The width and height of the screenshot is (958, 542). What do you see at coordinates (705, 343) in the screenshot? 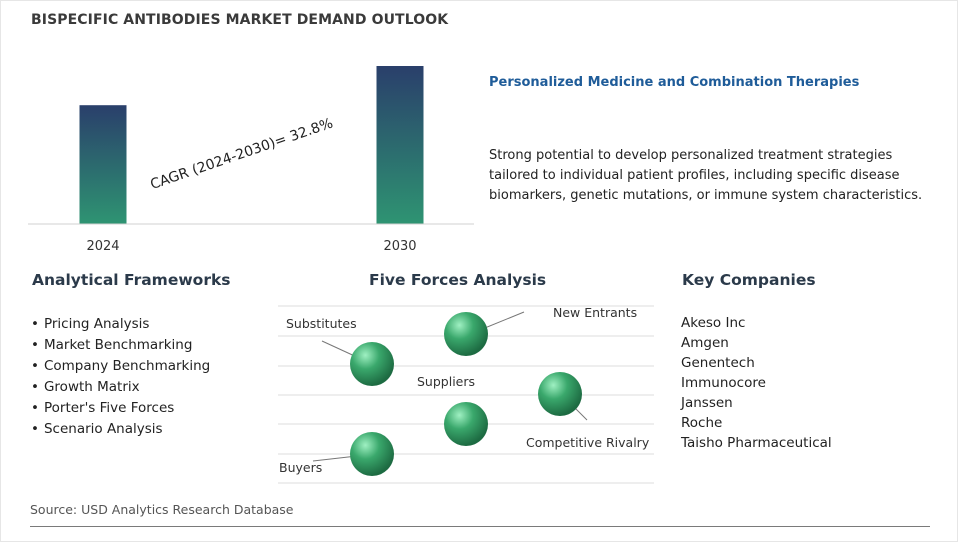
I see `company-item: Amgen` at bounding box center [705, 343].